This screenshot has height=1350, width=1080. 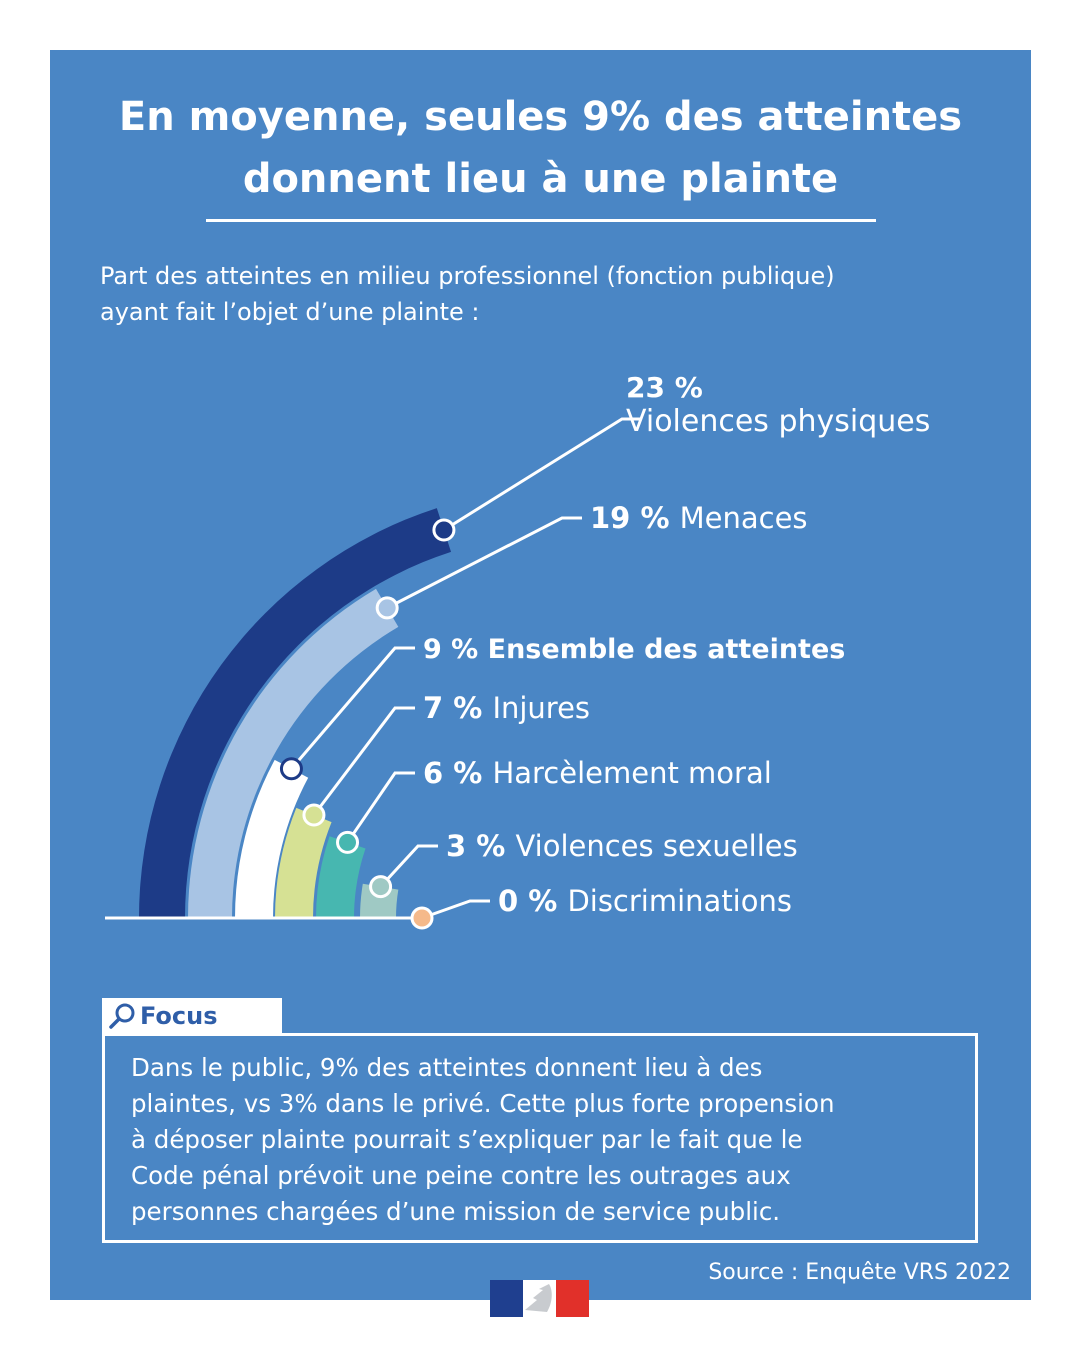 I want to click on label-menaces: 19 % Menaces, so click(x=699, y=518).